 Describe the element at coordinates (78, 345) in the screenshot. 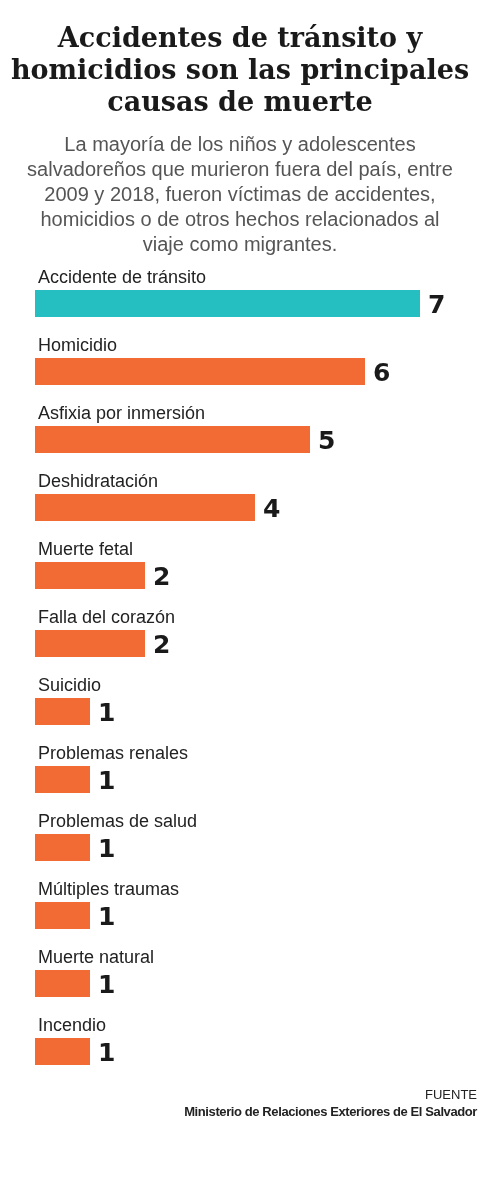

I see `y-tick-label: Homicidio` at that location.